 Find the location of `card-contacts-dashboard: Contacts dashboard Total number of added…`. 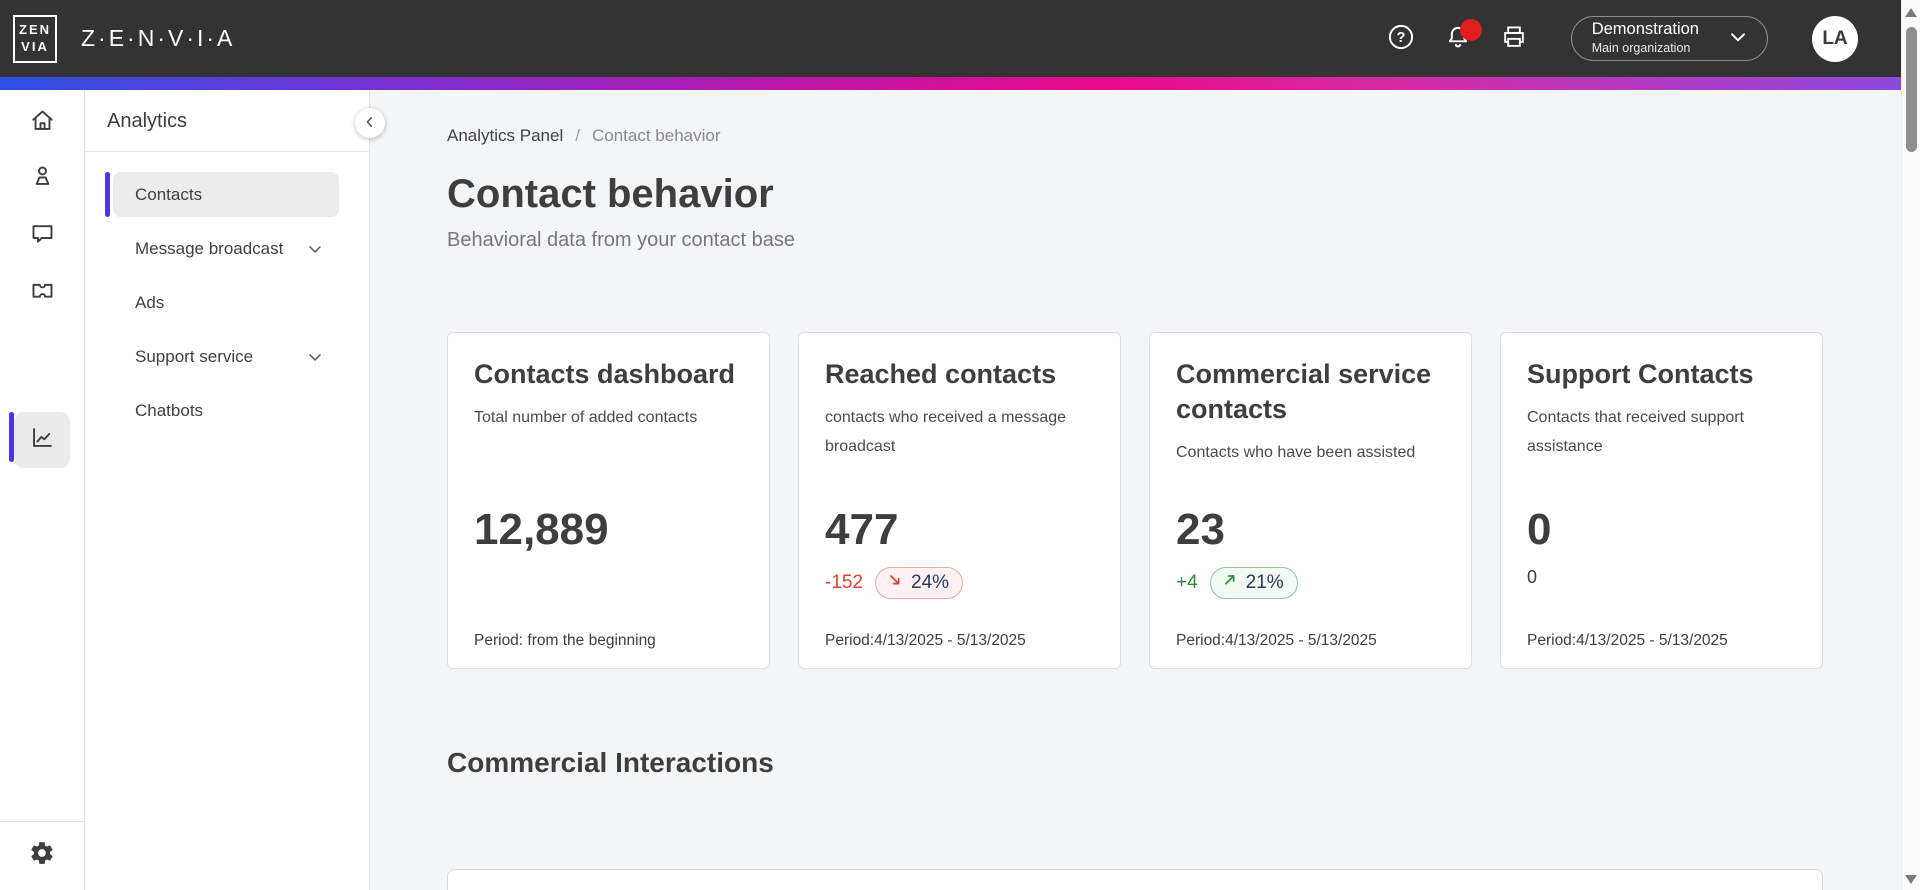

card-contacts-dashboard: Contacts dashboard Total number of added… is located at coordinates (608, 500).